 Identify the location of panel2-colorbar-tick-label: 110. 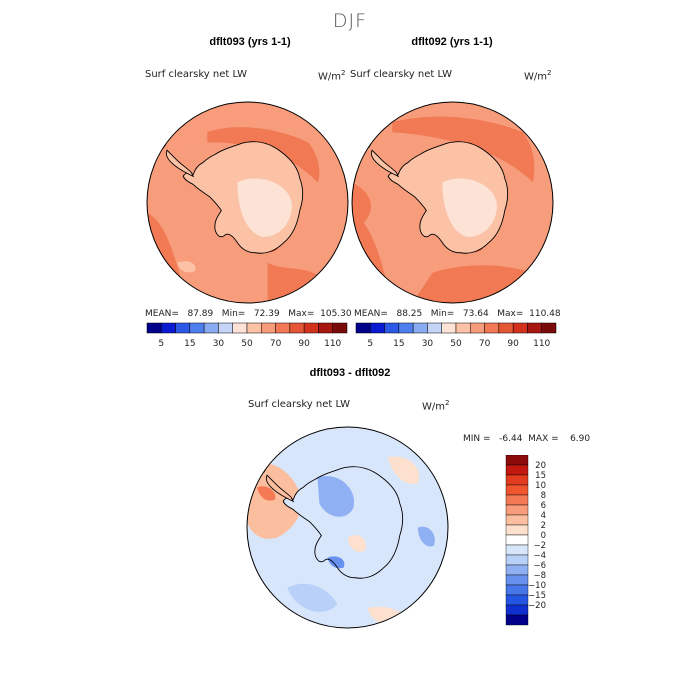
(541, 344).